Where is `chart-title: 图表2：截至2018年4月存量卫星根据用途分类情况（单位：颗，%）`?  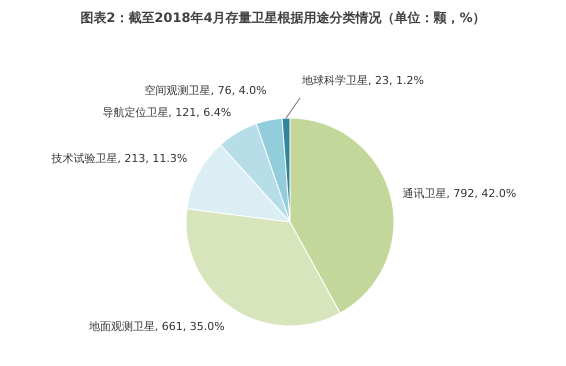 chart-title: 图表2：截至2018年4月存量卫星根据用途分类情况（单位：颗，%） is located at coordinates (283, 18).